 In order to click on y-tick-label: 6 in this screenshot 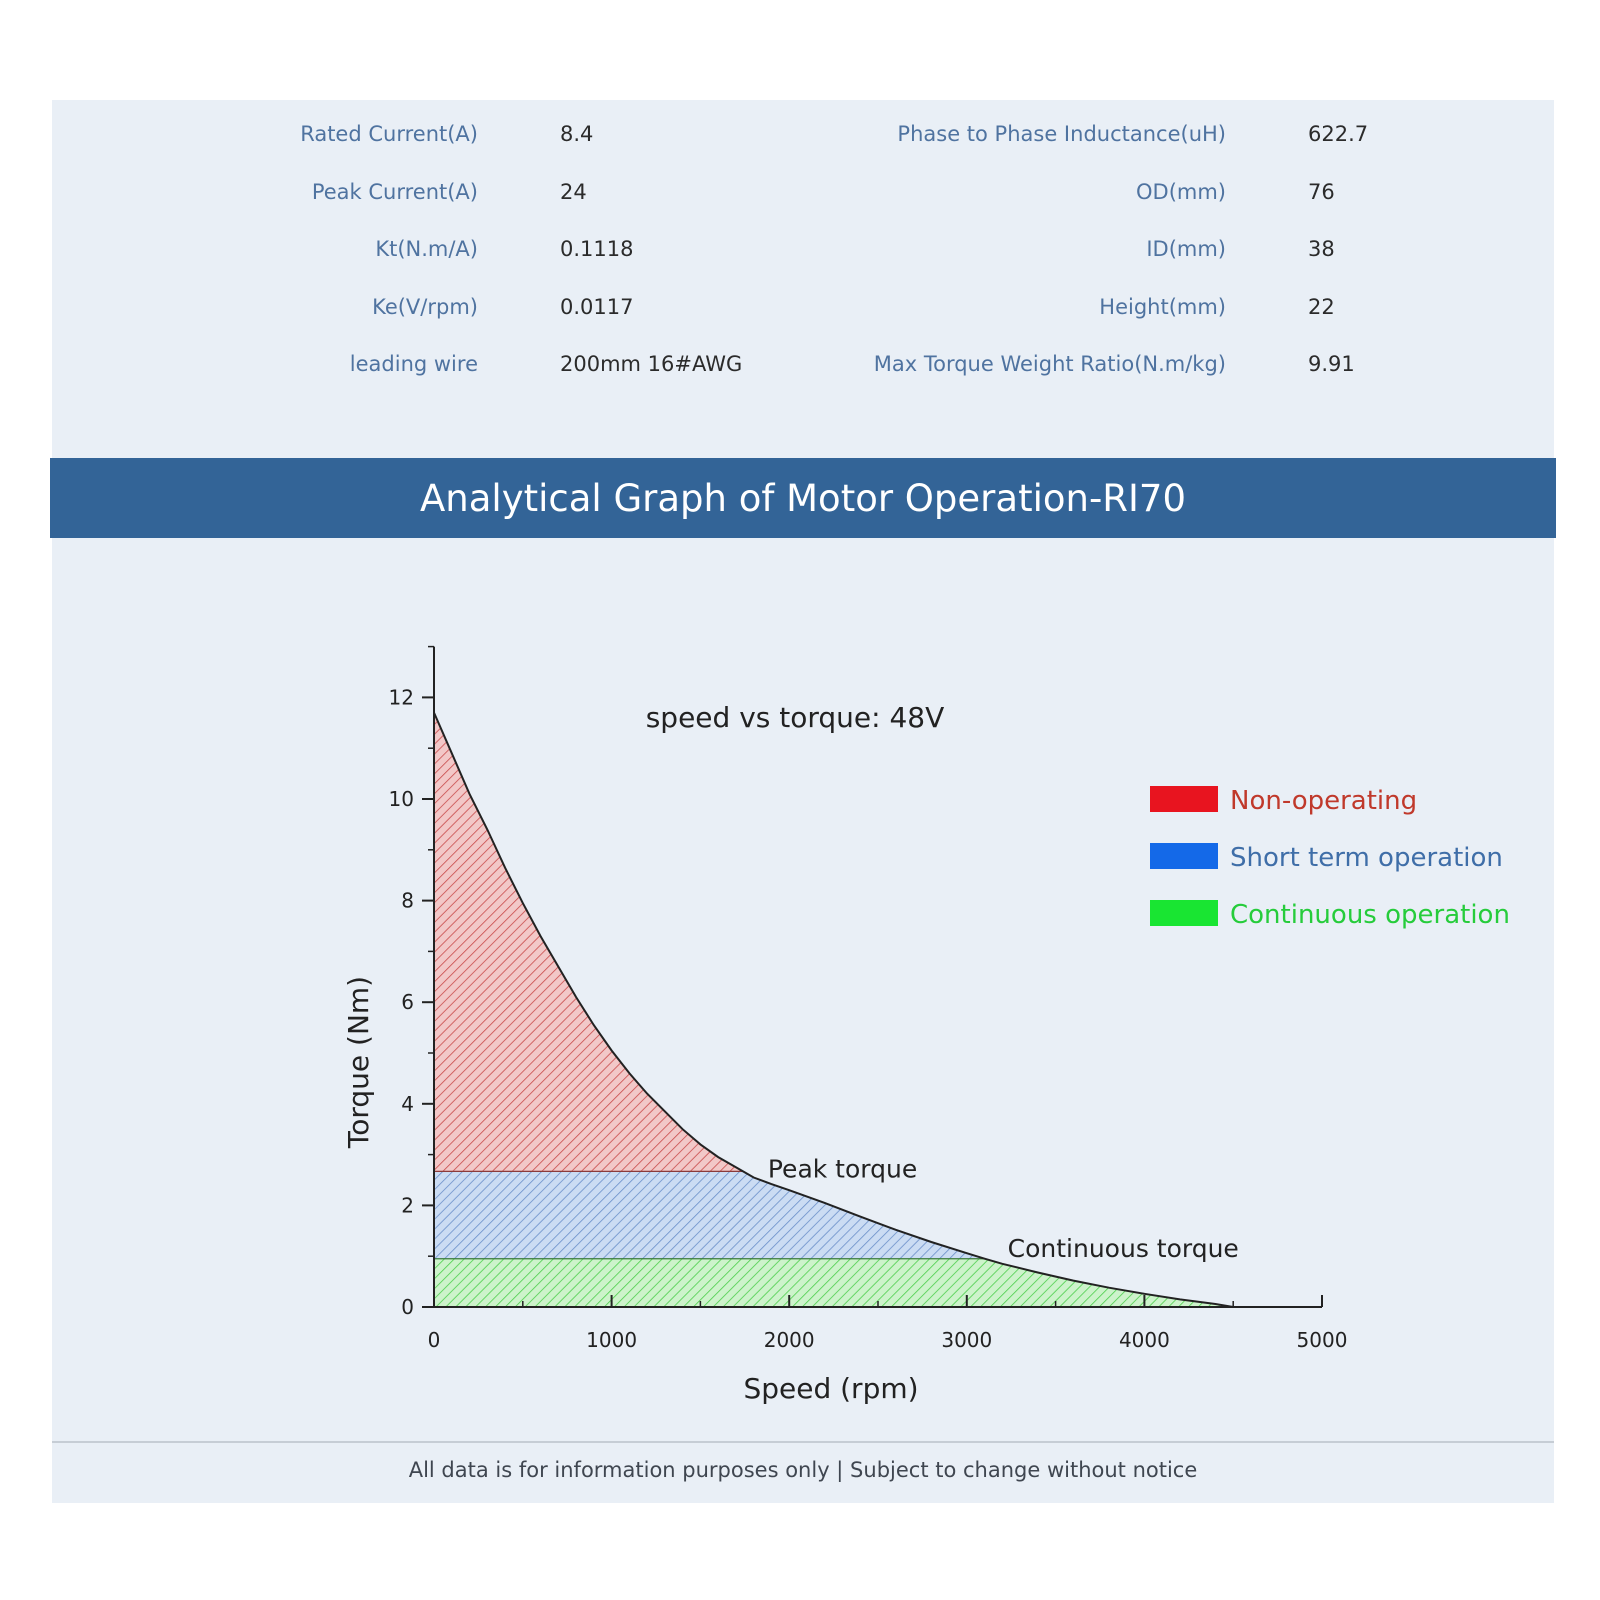, I will do `click(407, 1002)`.